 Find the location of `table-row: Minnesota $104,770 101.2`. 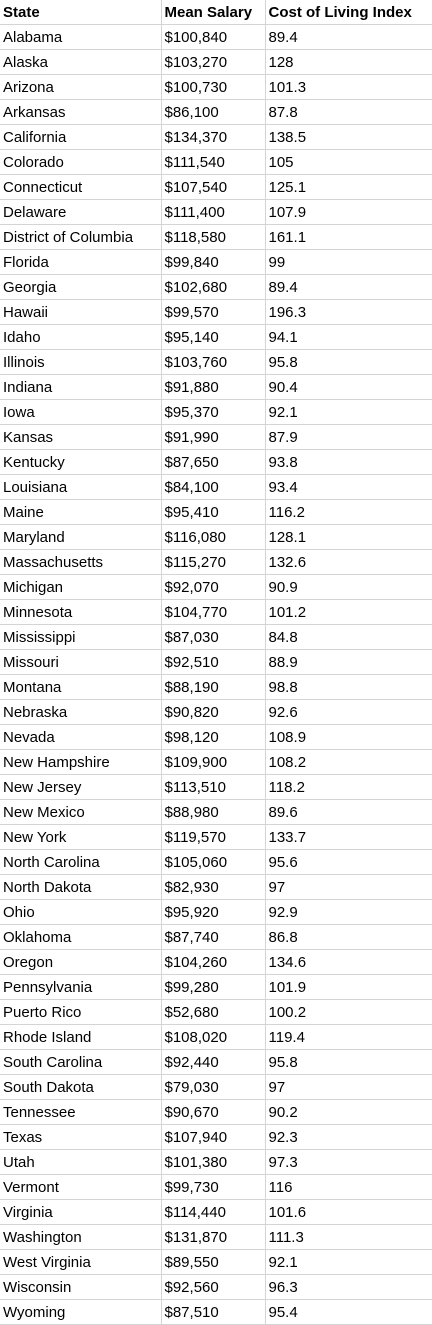

table-row: Minnesota $104,770 101.2 is located at coordinates (216, 612).